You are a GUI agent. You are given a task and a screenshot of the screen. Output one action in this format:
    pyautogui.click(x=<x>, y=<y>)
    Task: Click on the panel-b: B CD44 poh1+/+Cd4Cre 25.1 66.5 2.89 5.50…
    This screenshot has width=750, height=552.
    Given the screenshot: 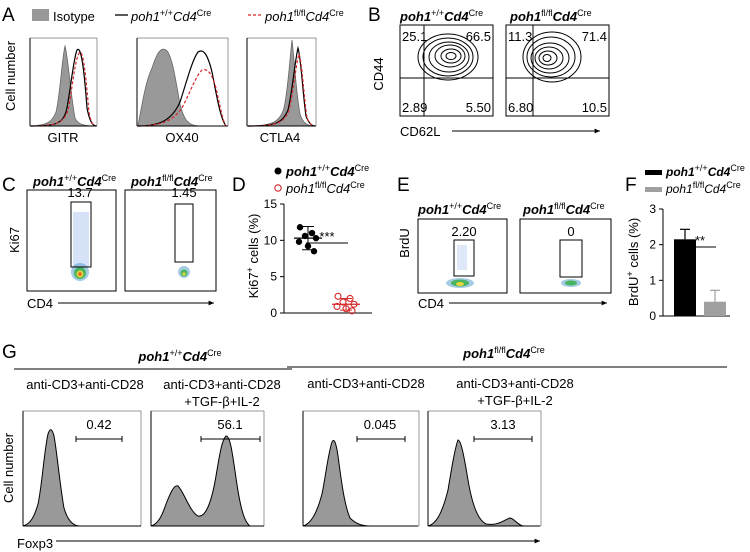 What is the action you would take?
    pyautogui.click(x=489, y=72)
    